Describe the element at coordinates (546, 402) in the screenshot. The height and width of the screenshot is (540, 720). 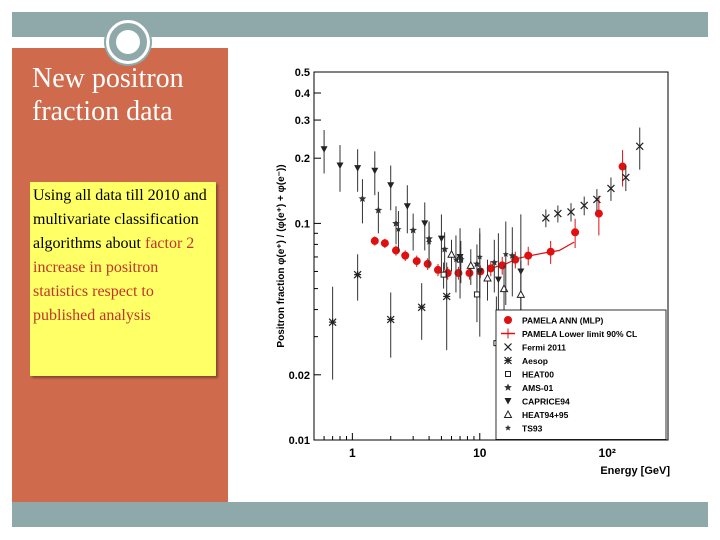
I see `legend-label: CAPRICE94` at that location.